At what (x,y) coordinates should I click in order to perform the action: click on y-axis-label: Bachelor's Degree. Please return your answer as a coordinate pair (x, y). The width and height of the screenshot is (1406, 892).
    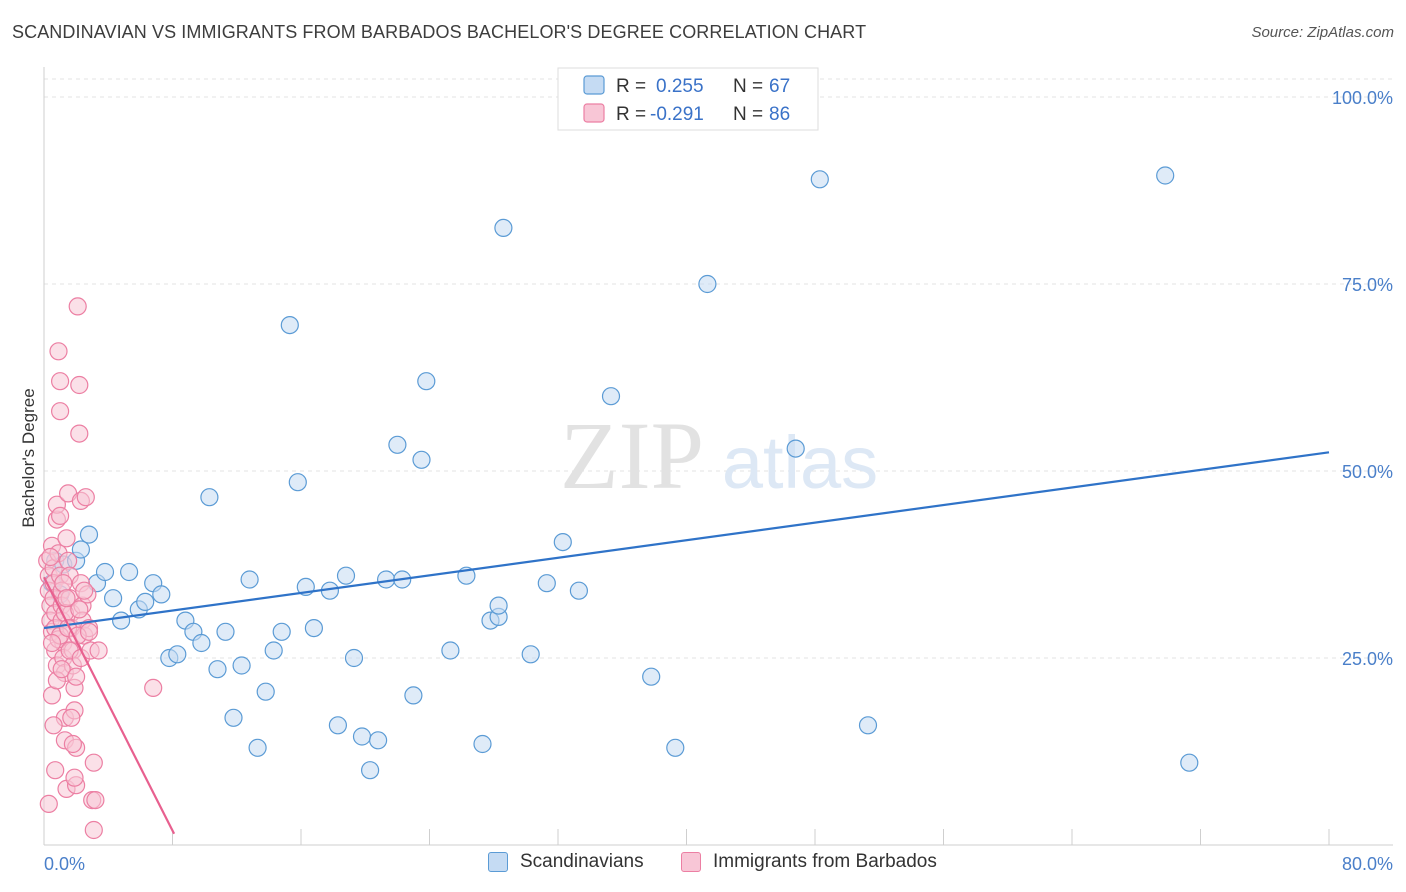
    Looking at the image, I should click on (28, 457).